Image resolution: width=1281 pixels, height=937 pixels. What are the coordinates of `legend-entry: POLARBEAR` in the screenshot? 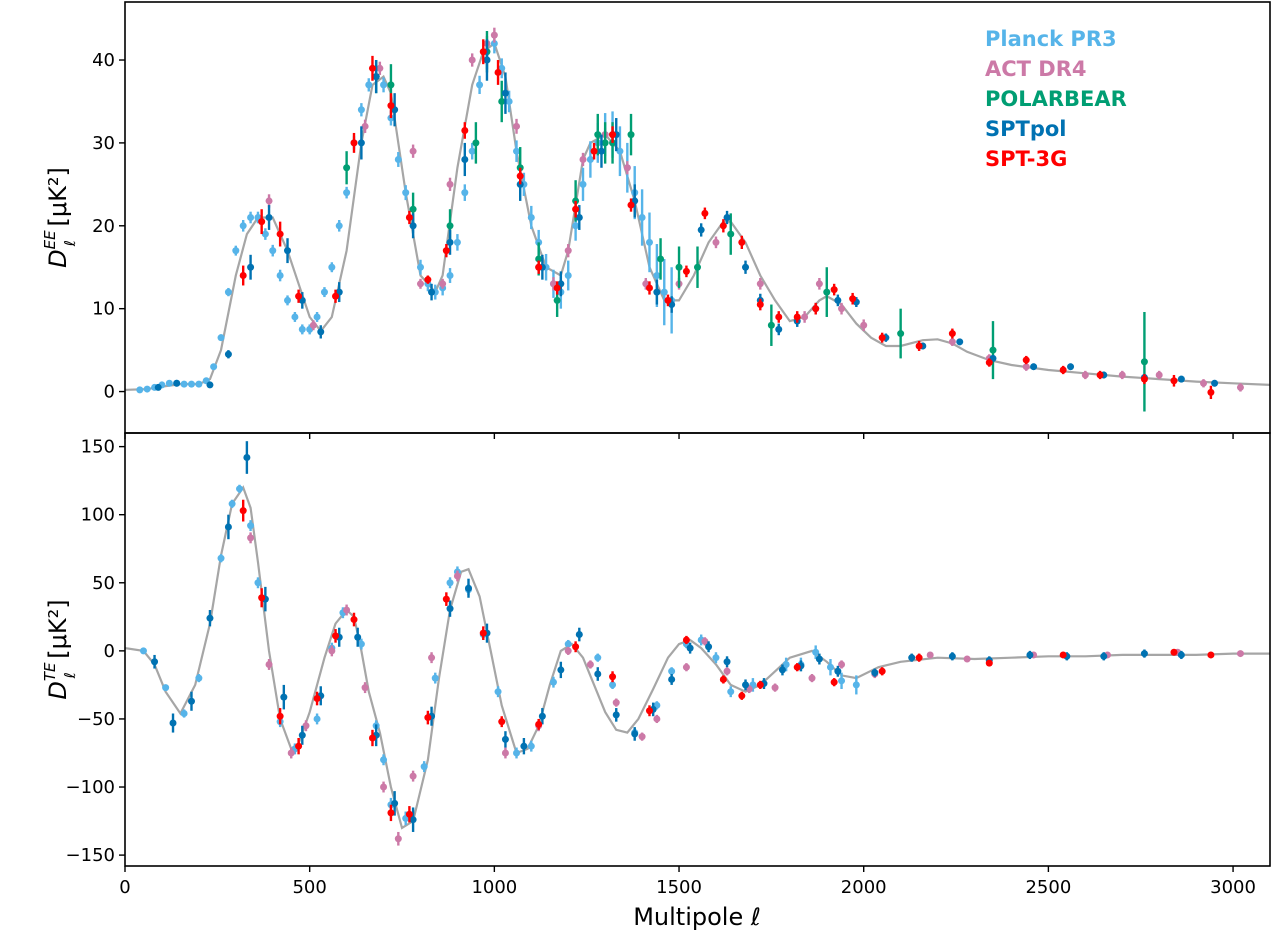 It's located at (1056, 99).